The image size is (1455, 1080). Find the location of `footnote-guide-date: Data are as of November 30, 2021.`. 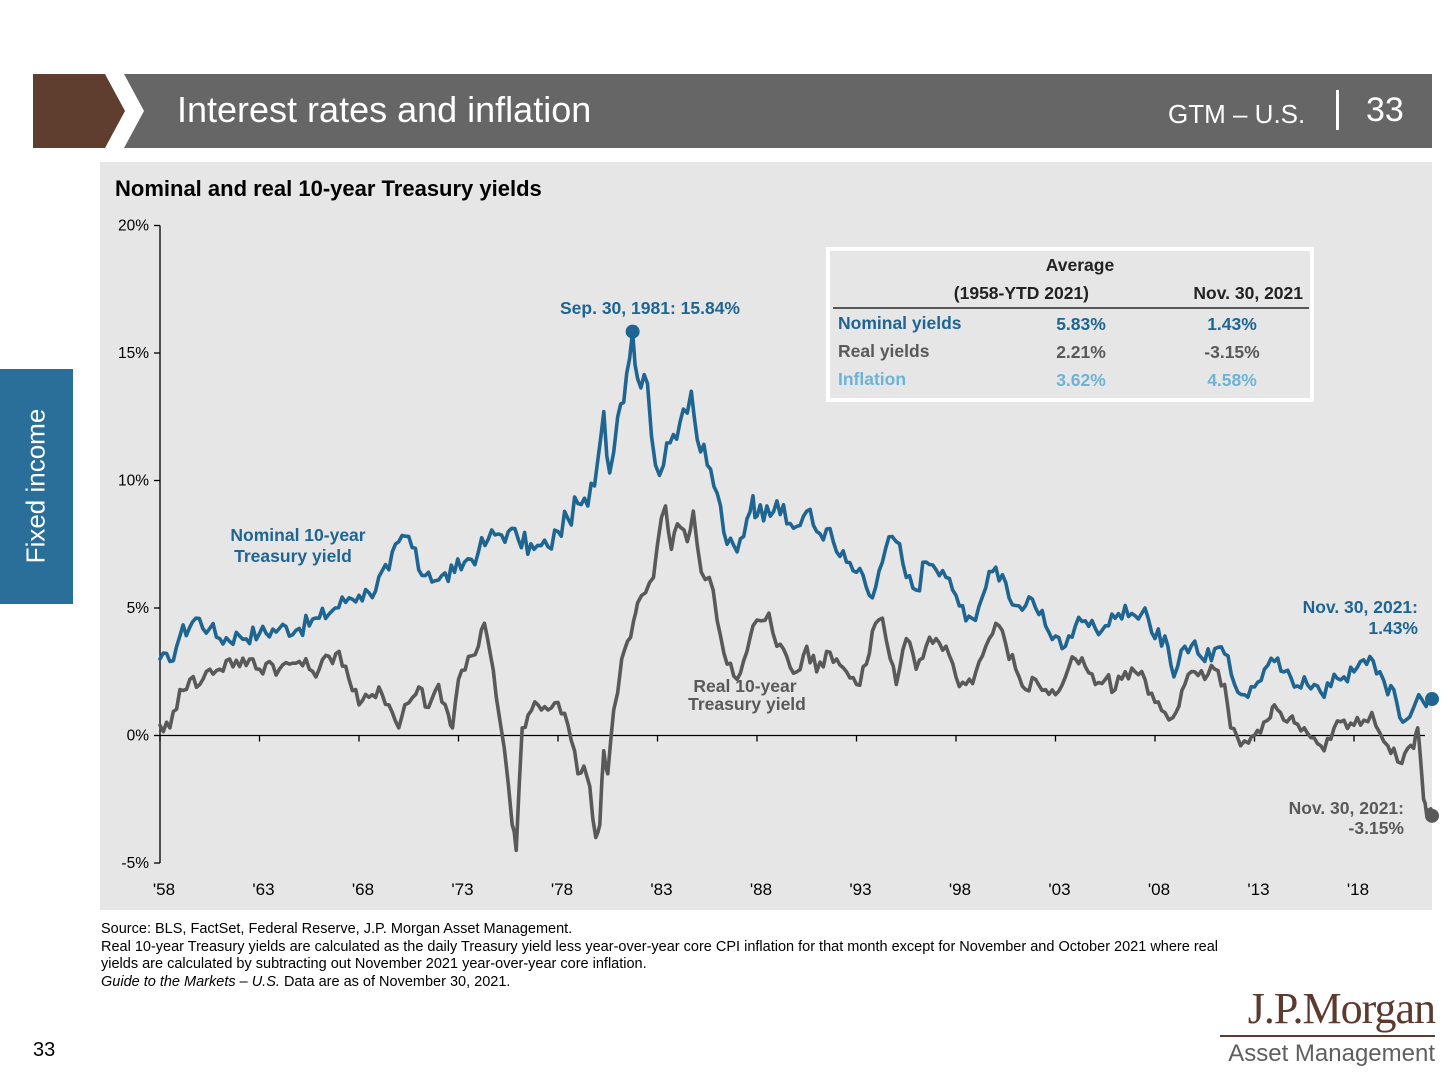

footnote-guide-date: Data are as of November 30, 2021. is located at coordinates (395, 981).